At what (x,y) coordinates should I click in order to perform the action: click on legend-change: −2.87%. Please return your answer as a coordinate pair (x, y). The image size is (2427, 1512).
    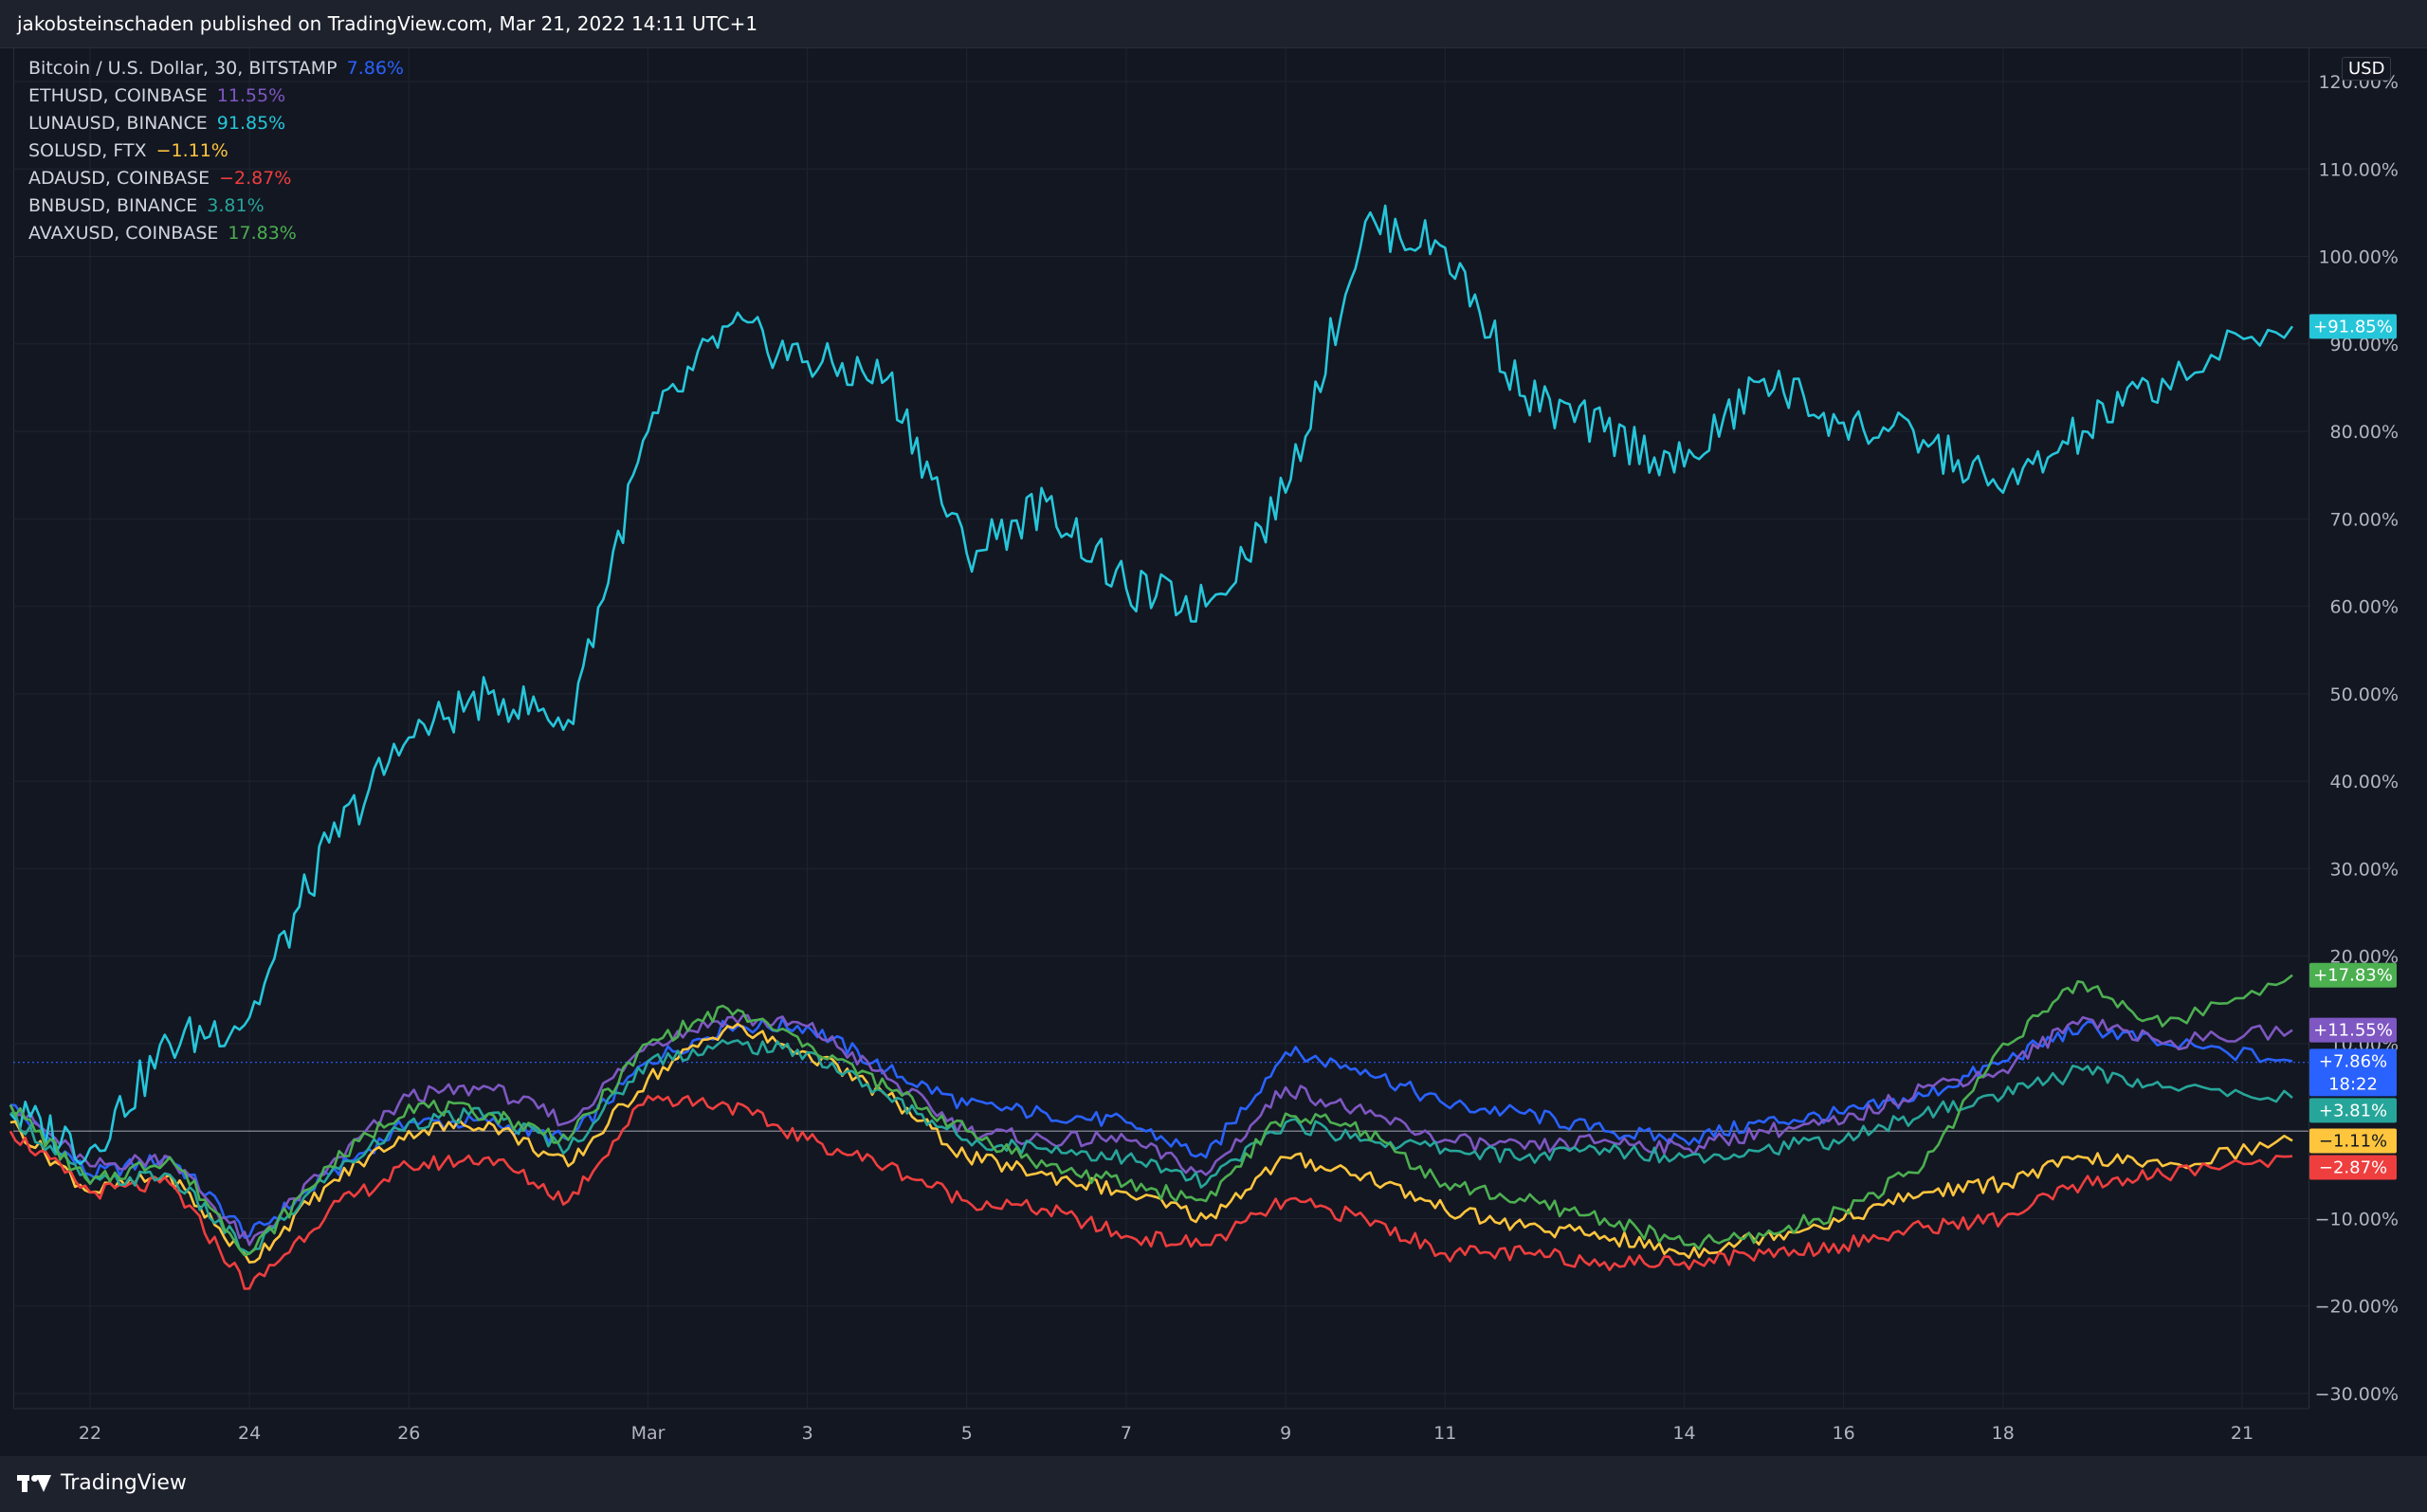
    Looking at the image, I should click on (256, 179).